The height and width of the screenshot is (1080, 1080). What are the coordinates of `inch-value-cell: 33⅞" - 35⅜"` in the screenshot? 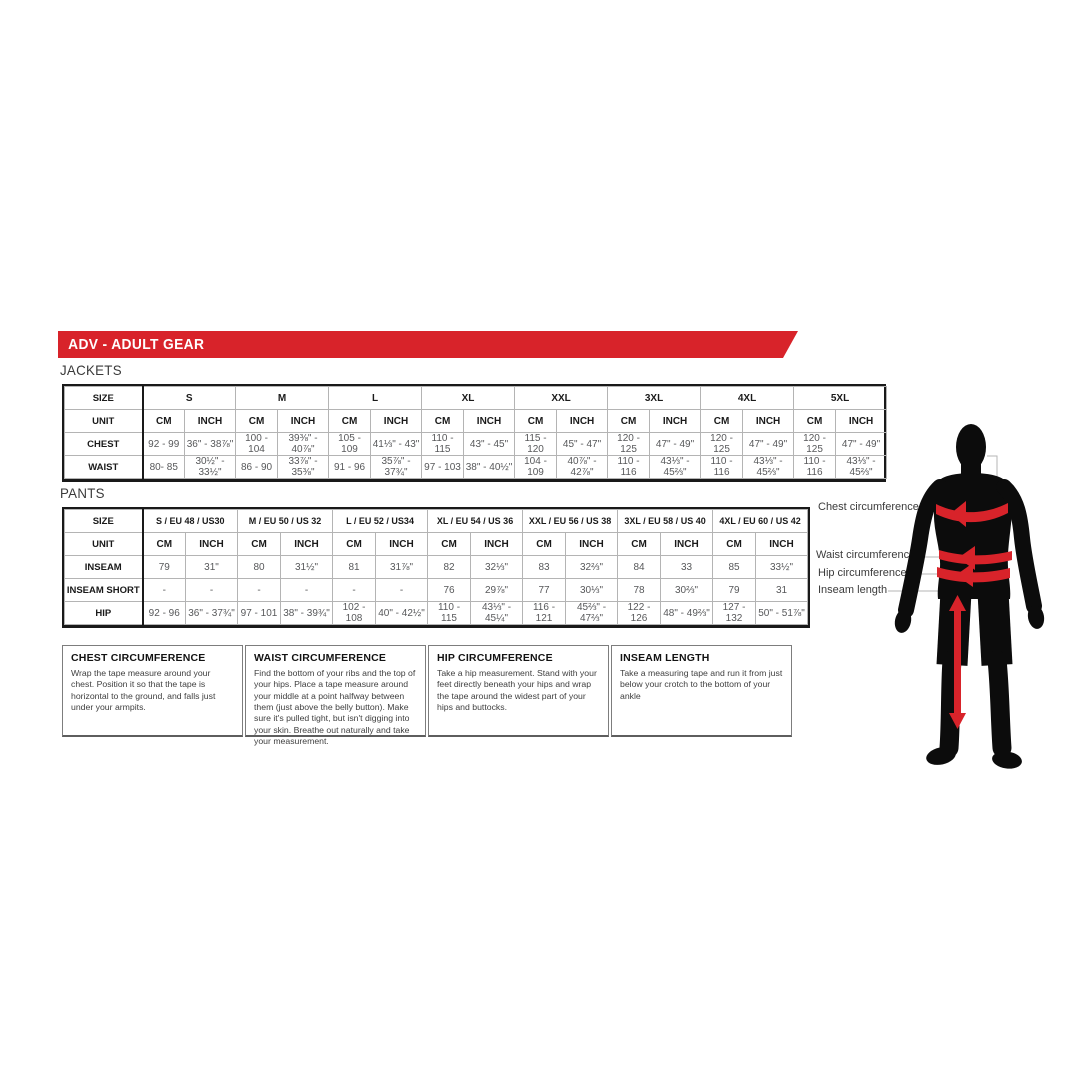 It's located at (303, 467).